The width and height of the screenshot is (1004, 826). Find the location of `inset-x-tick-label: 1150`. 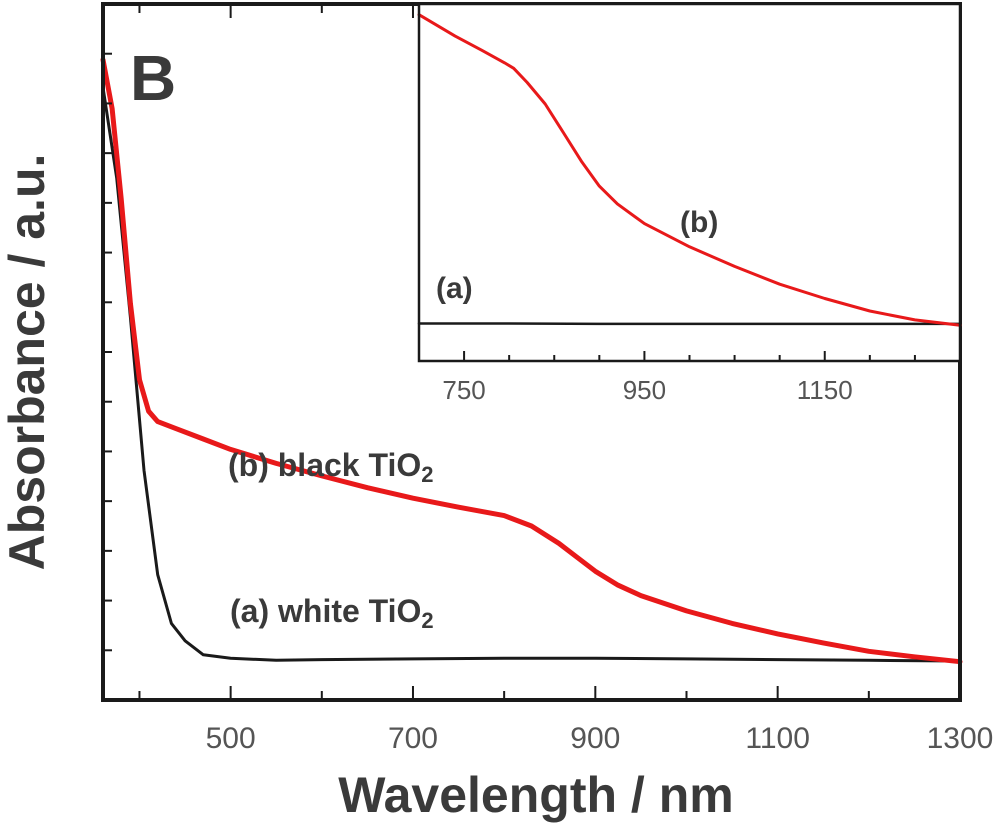

inset-x-tick-label: 1150 is located at coordinates (825, 390).